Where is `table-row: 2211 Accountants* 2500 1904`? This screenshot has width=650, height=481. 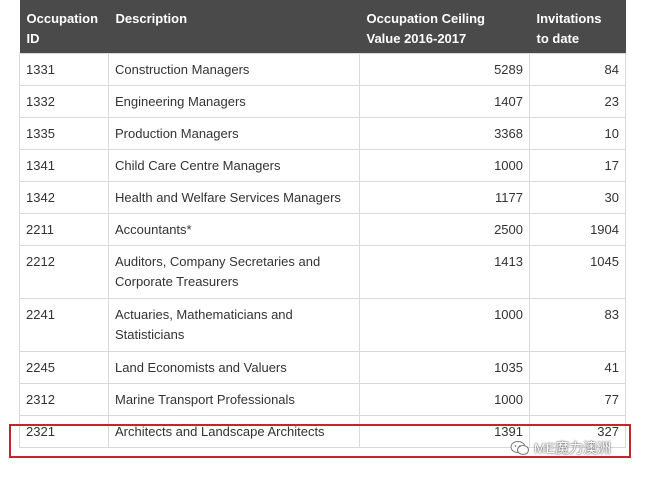
table-row: 2211 Accountants* 2500 1904 is located at coordinates (322, 229).